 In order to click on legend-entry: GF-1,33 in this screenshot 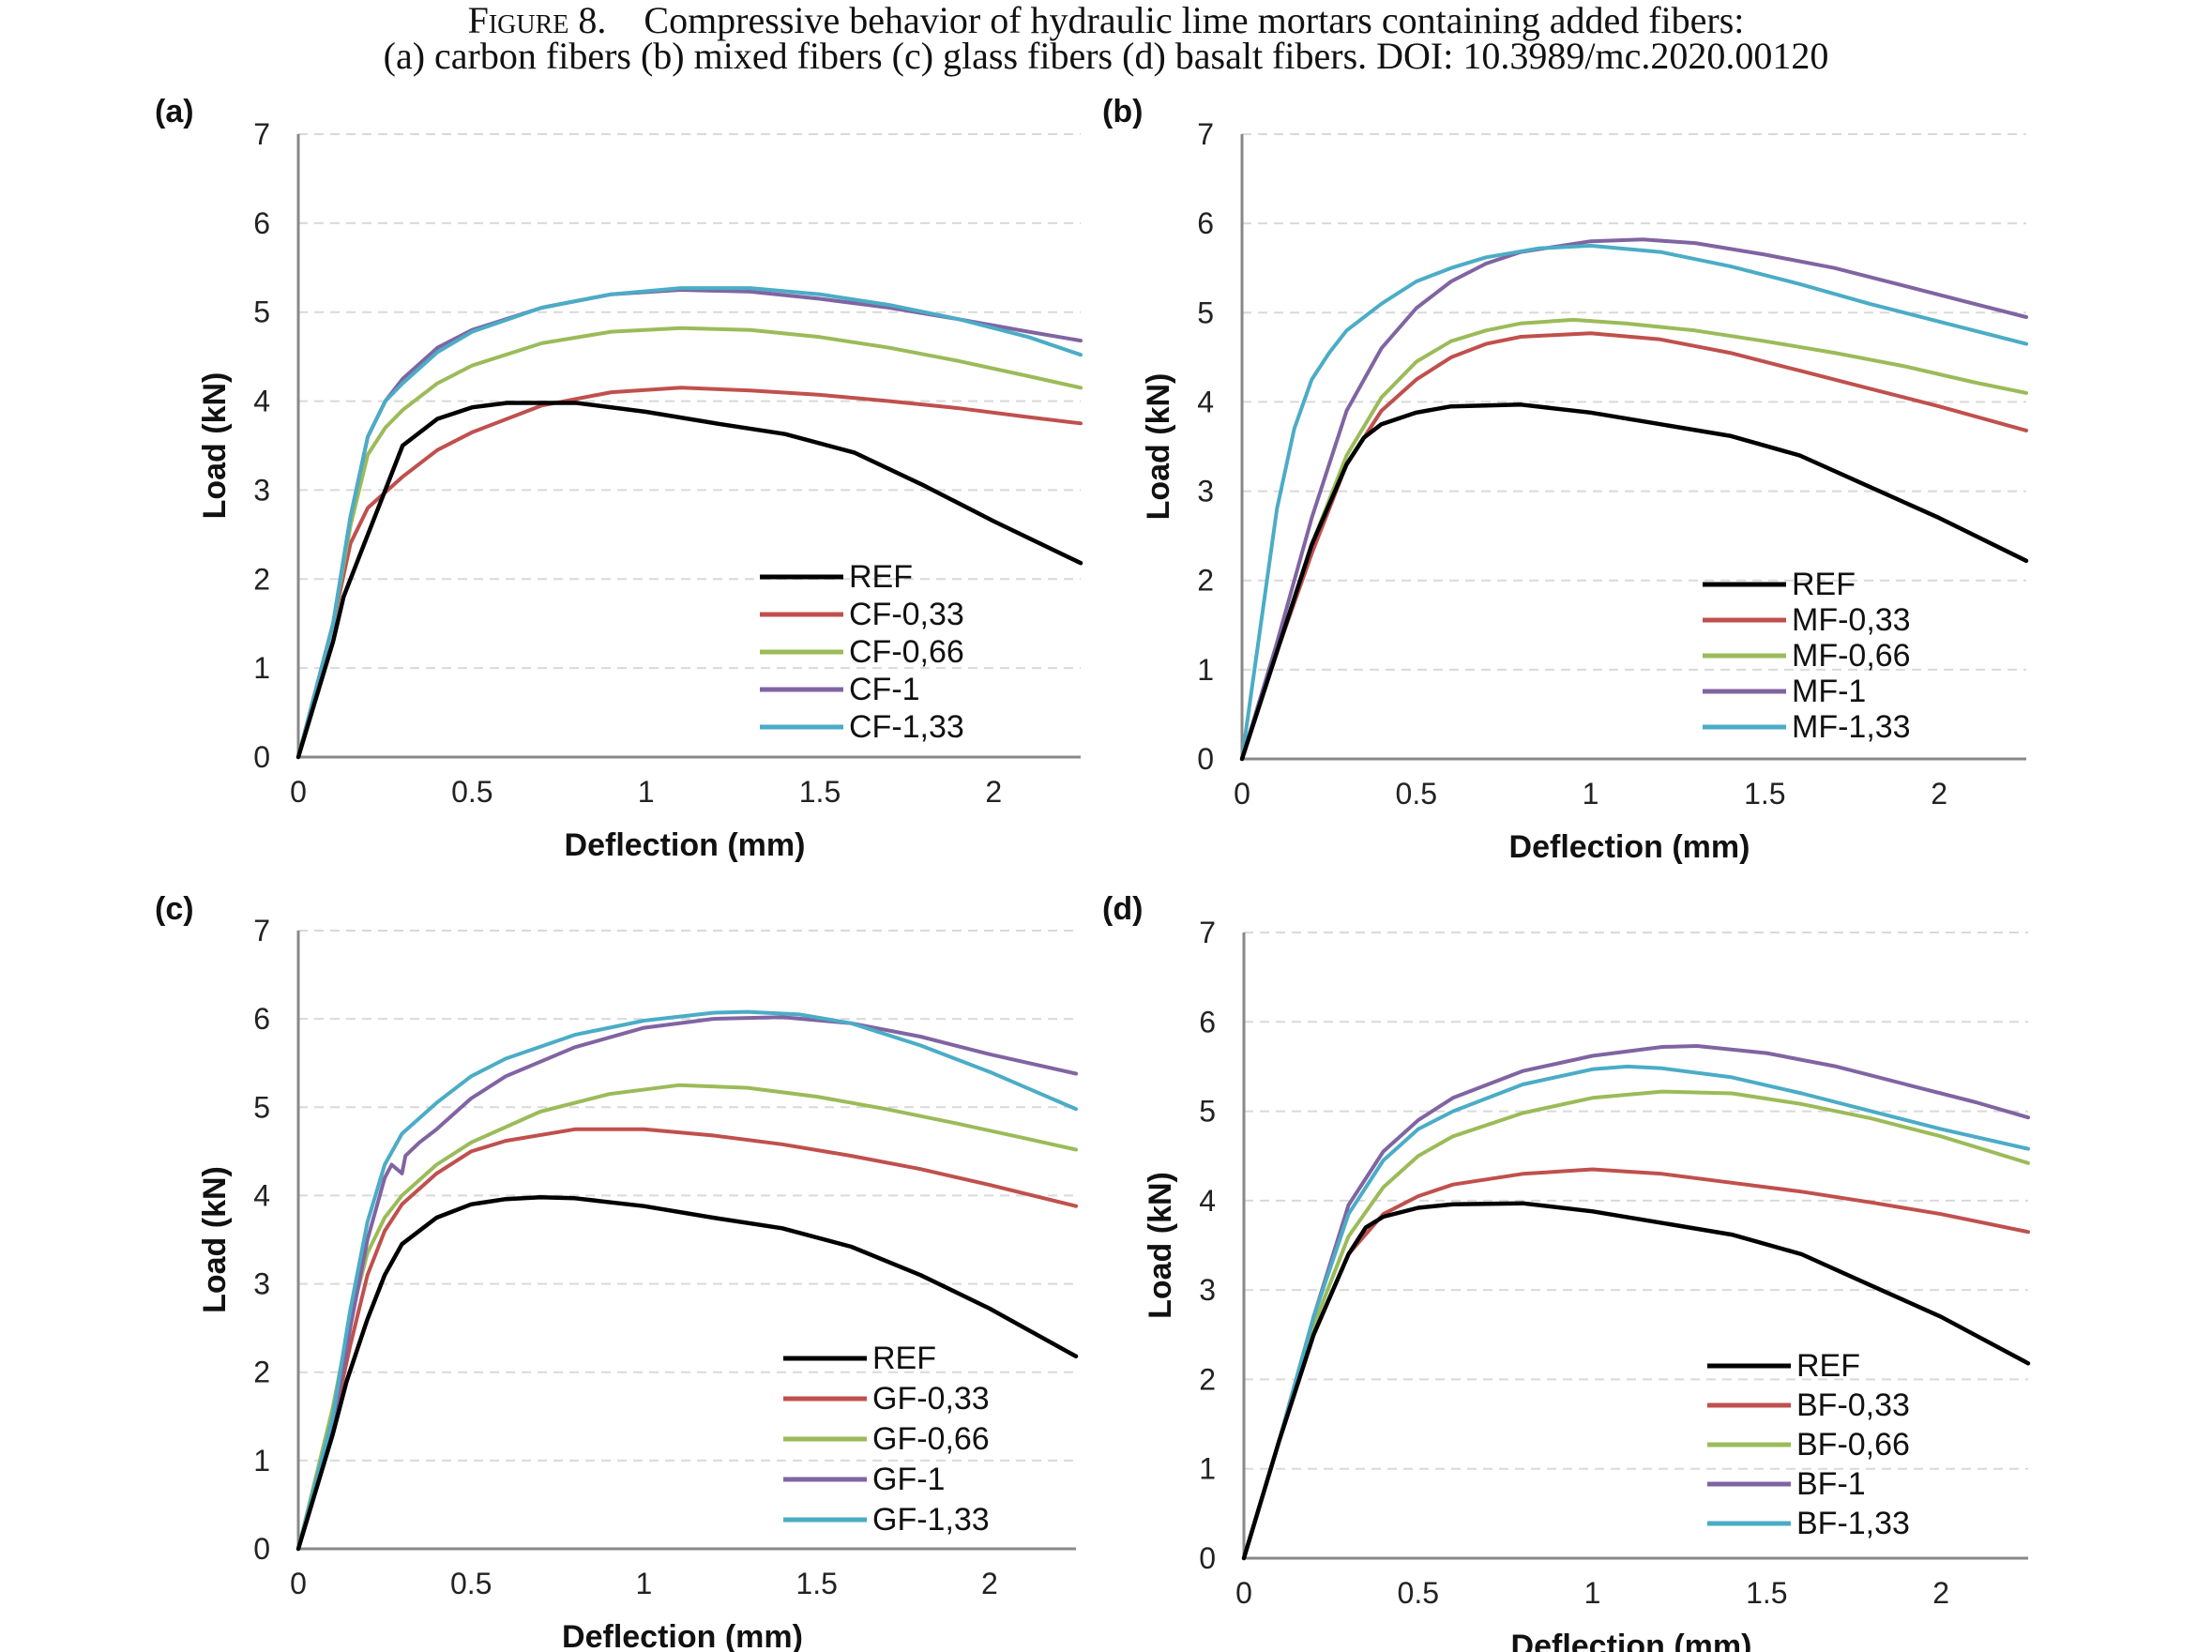, I will do `click(931, 1520)`.